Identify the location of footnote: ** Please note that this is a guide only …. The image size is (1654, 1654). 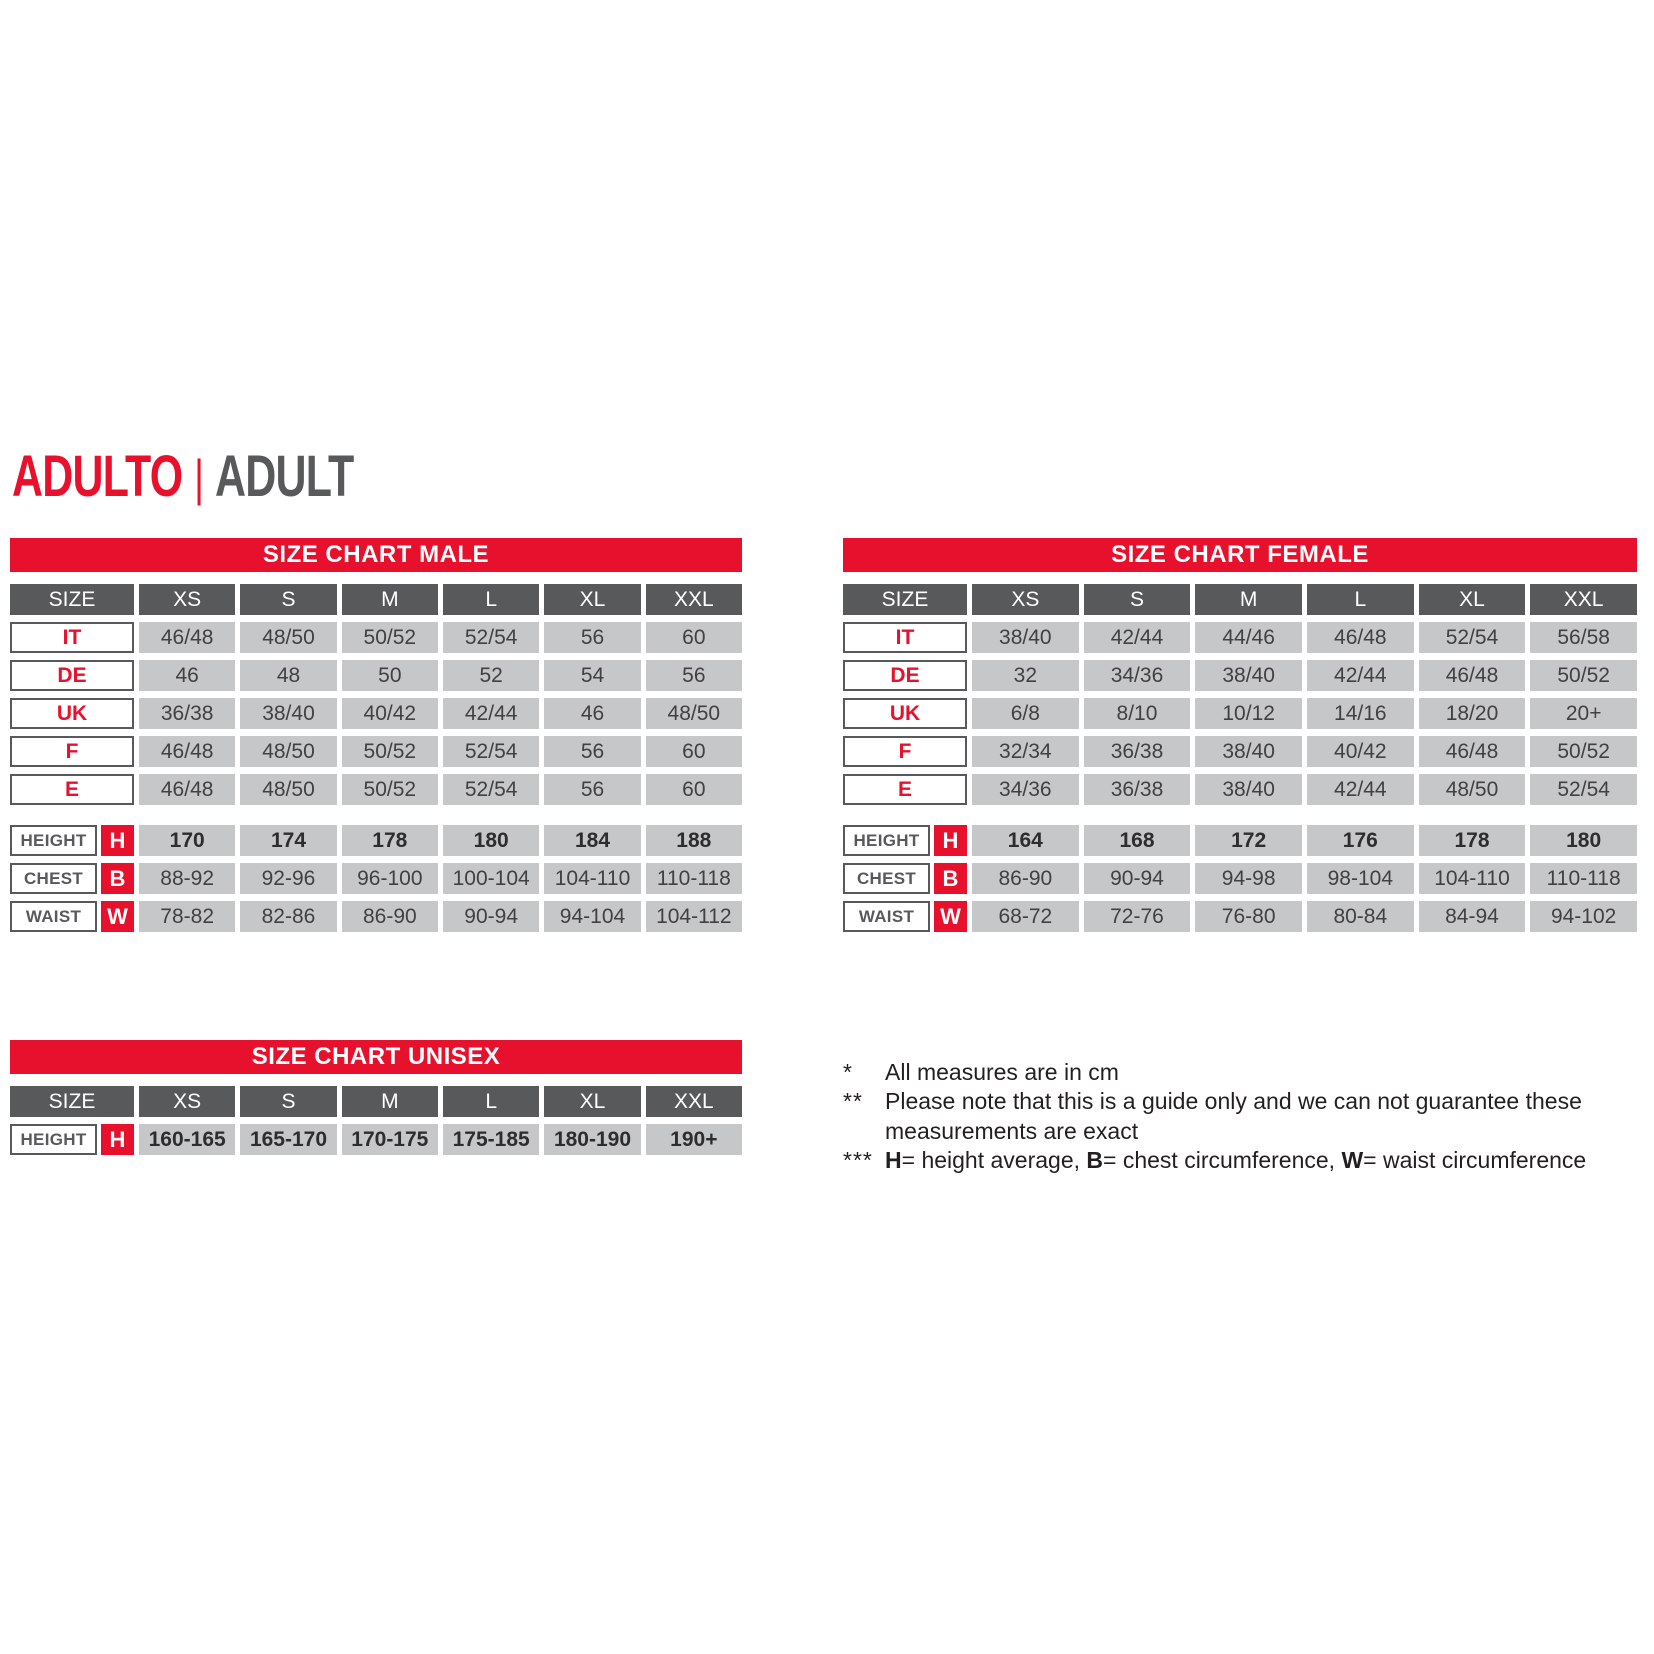
(1233, 1116).